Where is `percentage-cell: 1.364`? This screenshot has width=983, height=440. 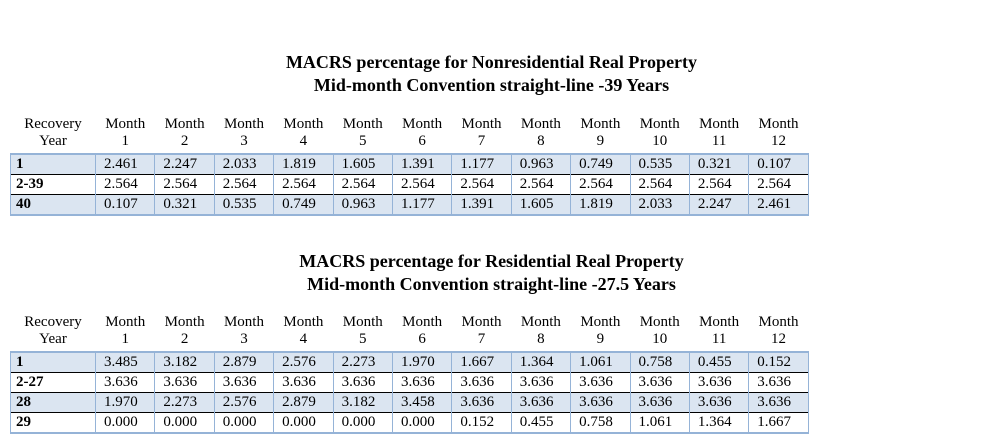
percentage-cell: 1.364 is located at coordinates (719, 423).